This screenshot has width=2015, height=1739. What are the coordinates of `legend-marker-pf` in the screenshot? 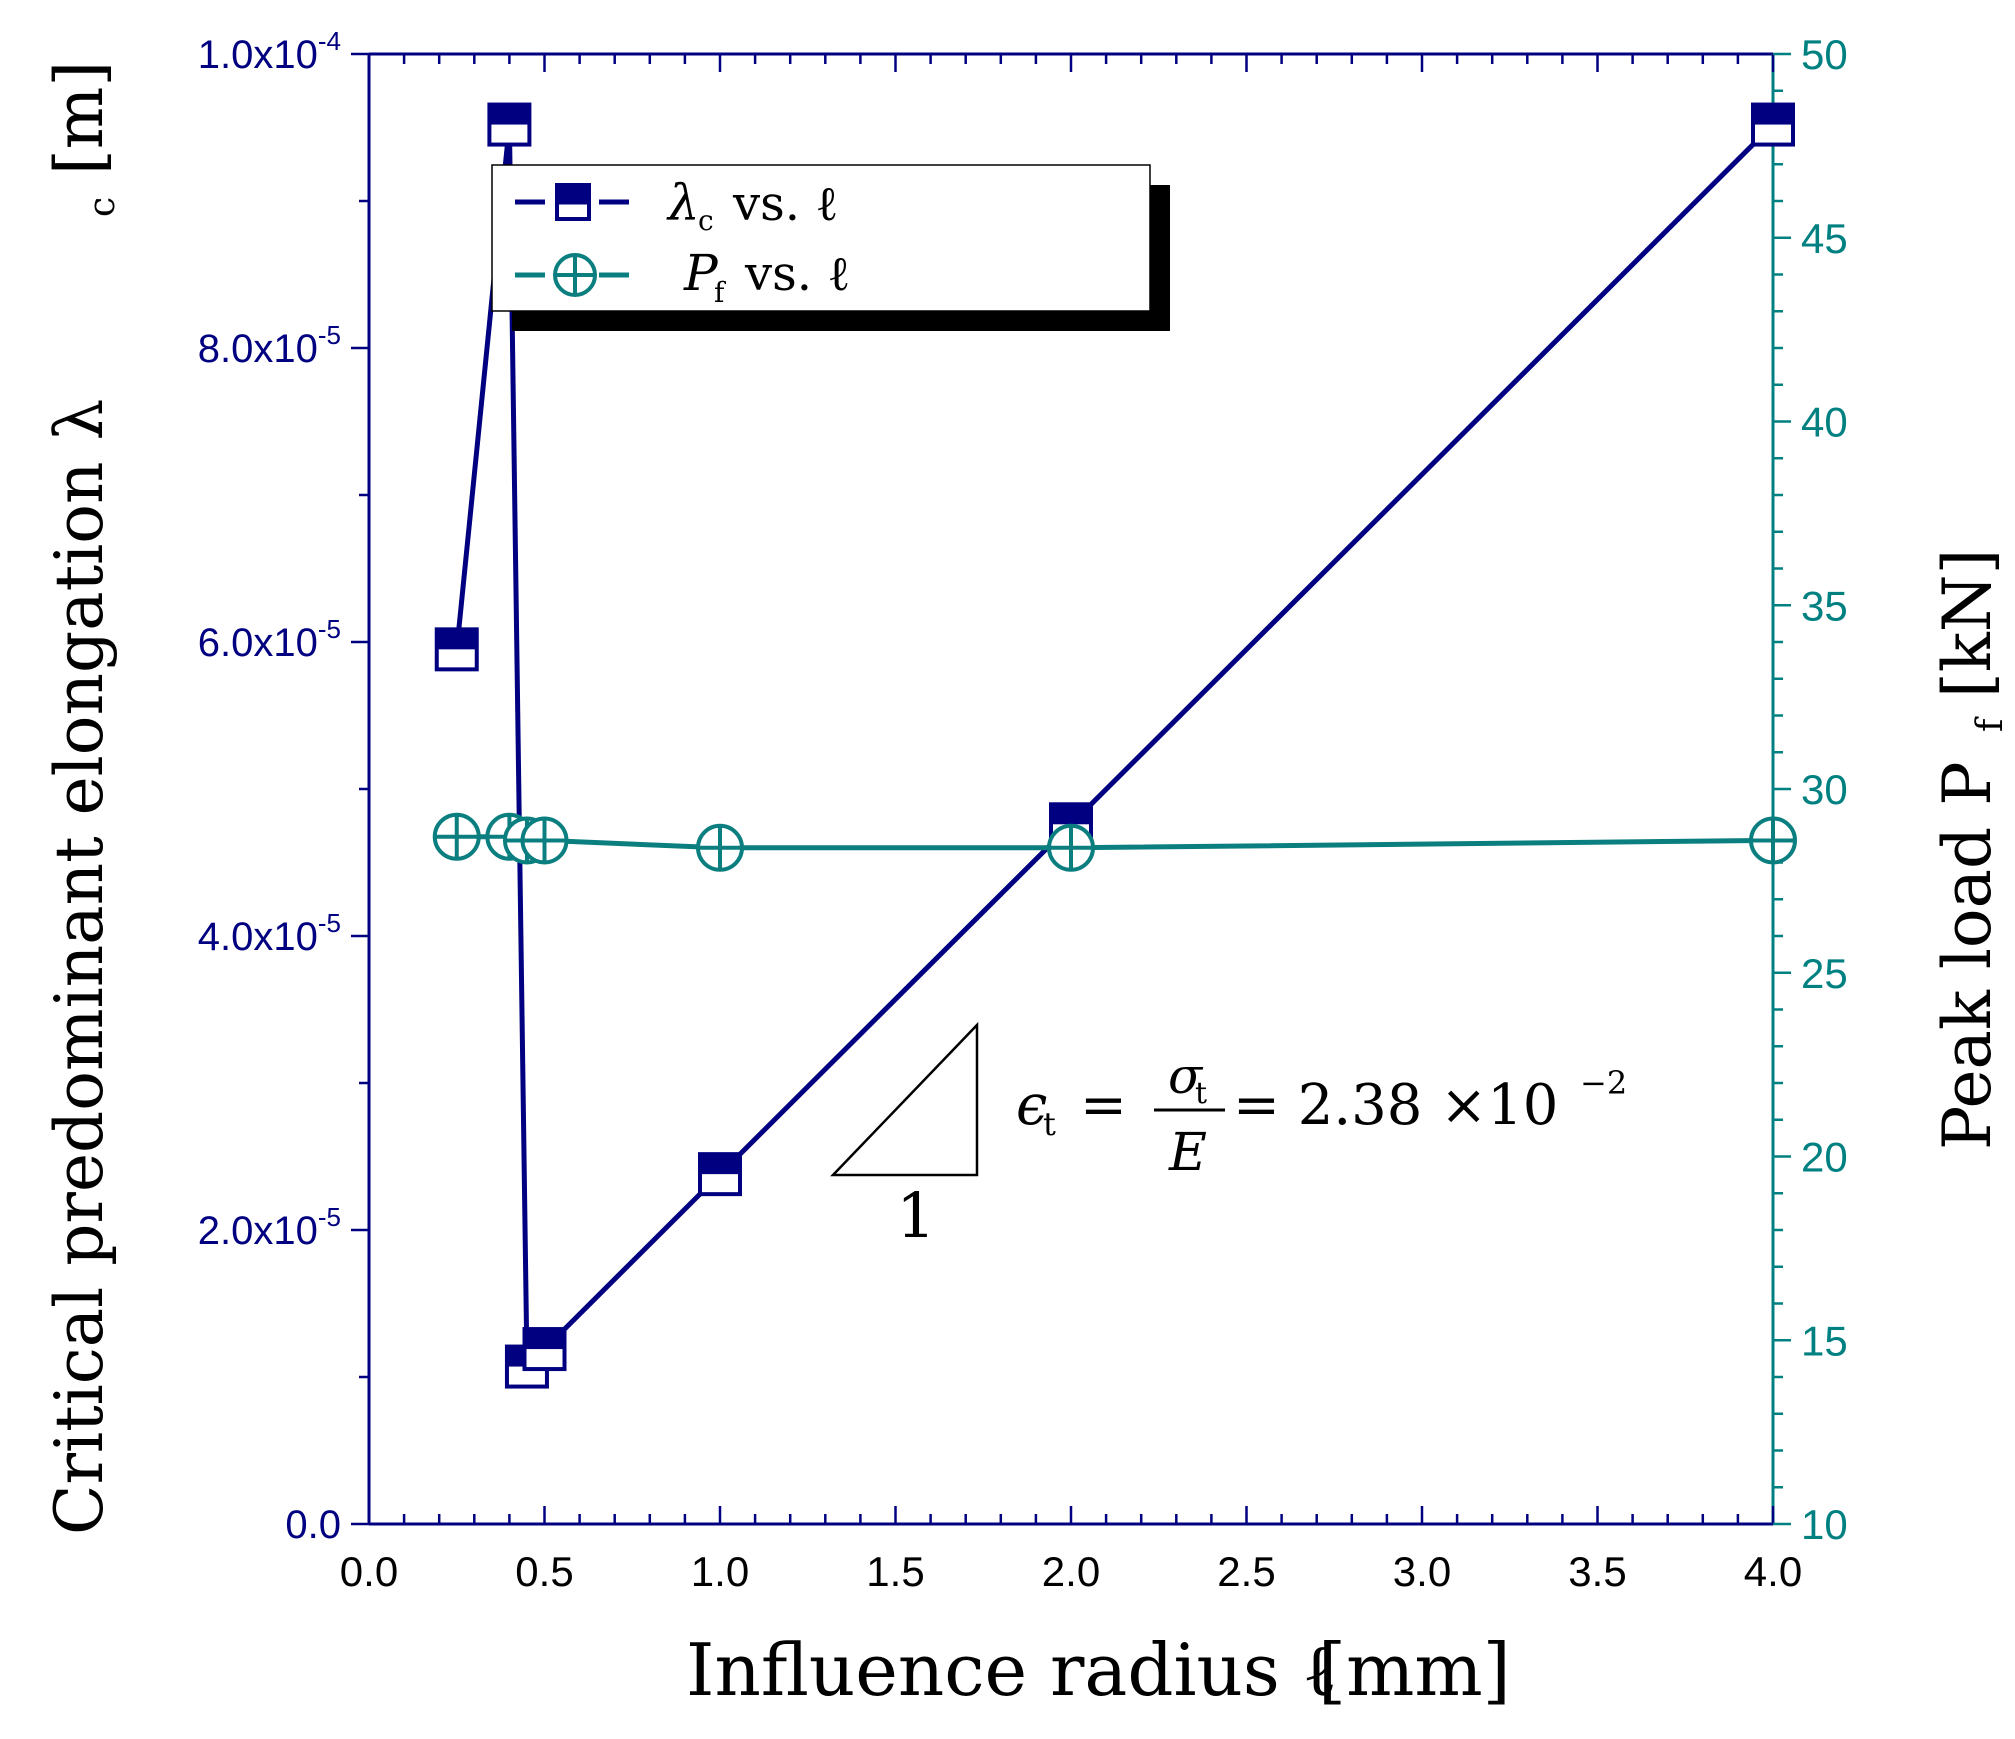 It's located at (575, 275).